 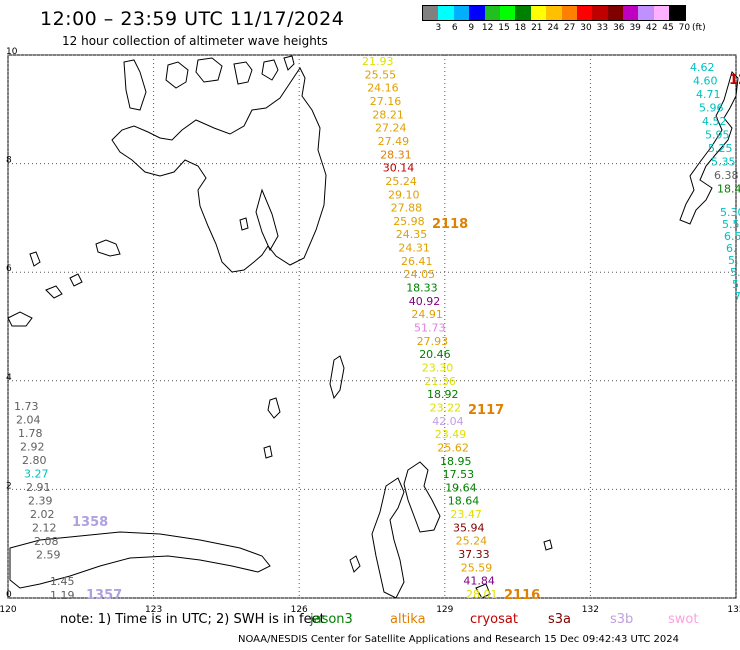 What do you see at coordinates (711, 108) in the screenshot?
I see `wave-height-value: 5.96` at bounding box center [711, 108].